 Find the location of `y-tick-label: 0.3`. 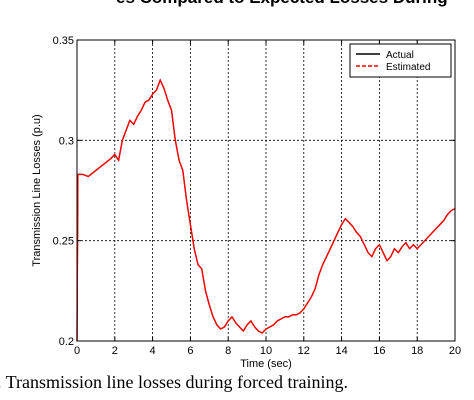

y-tick-label: 0.3 is located at coordinates (66, 141).